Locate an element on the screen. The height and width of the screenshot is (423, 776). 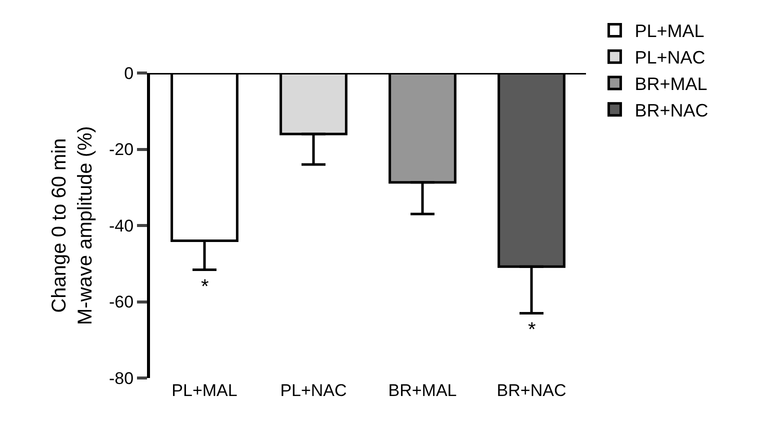
x-tick-label: PL+NAC is located at coordinates (313, 390).